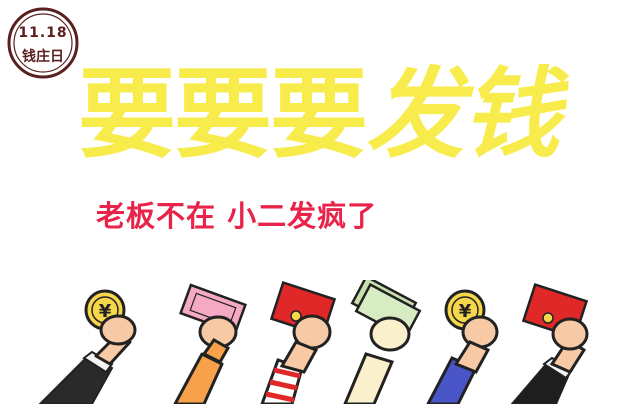 Image resolution: width=640 pixels, height=404 pixels. I want to click on stamp-name: 钱庄日, so click(43, 57).